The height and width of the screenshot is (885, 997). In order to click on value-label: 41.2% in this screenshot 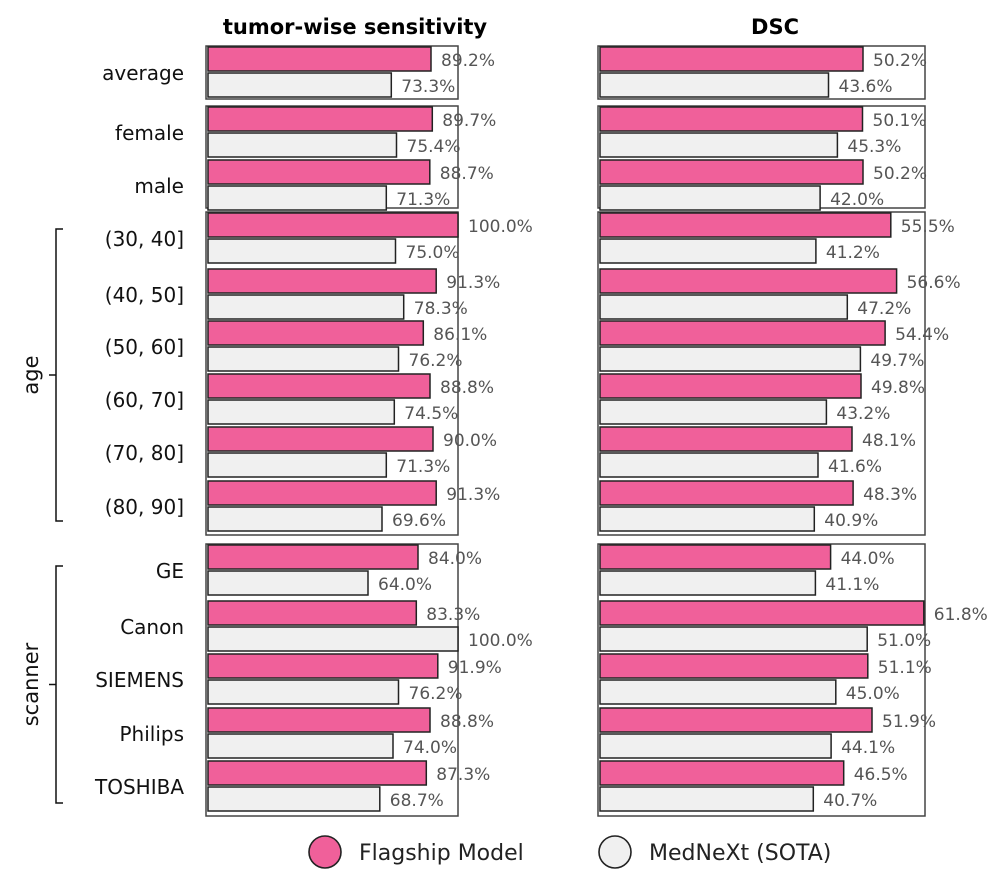, I will do `click(853, 253)`.